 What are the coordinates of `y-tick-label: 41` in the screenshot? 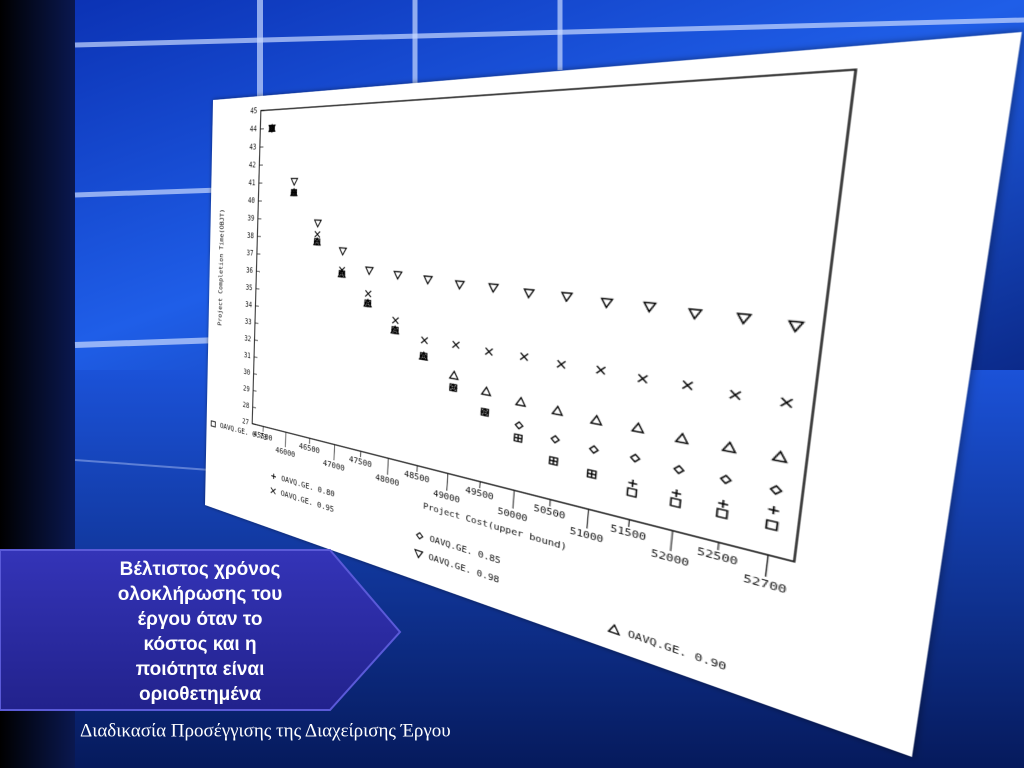 It's located at (252, 183).